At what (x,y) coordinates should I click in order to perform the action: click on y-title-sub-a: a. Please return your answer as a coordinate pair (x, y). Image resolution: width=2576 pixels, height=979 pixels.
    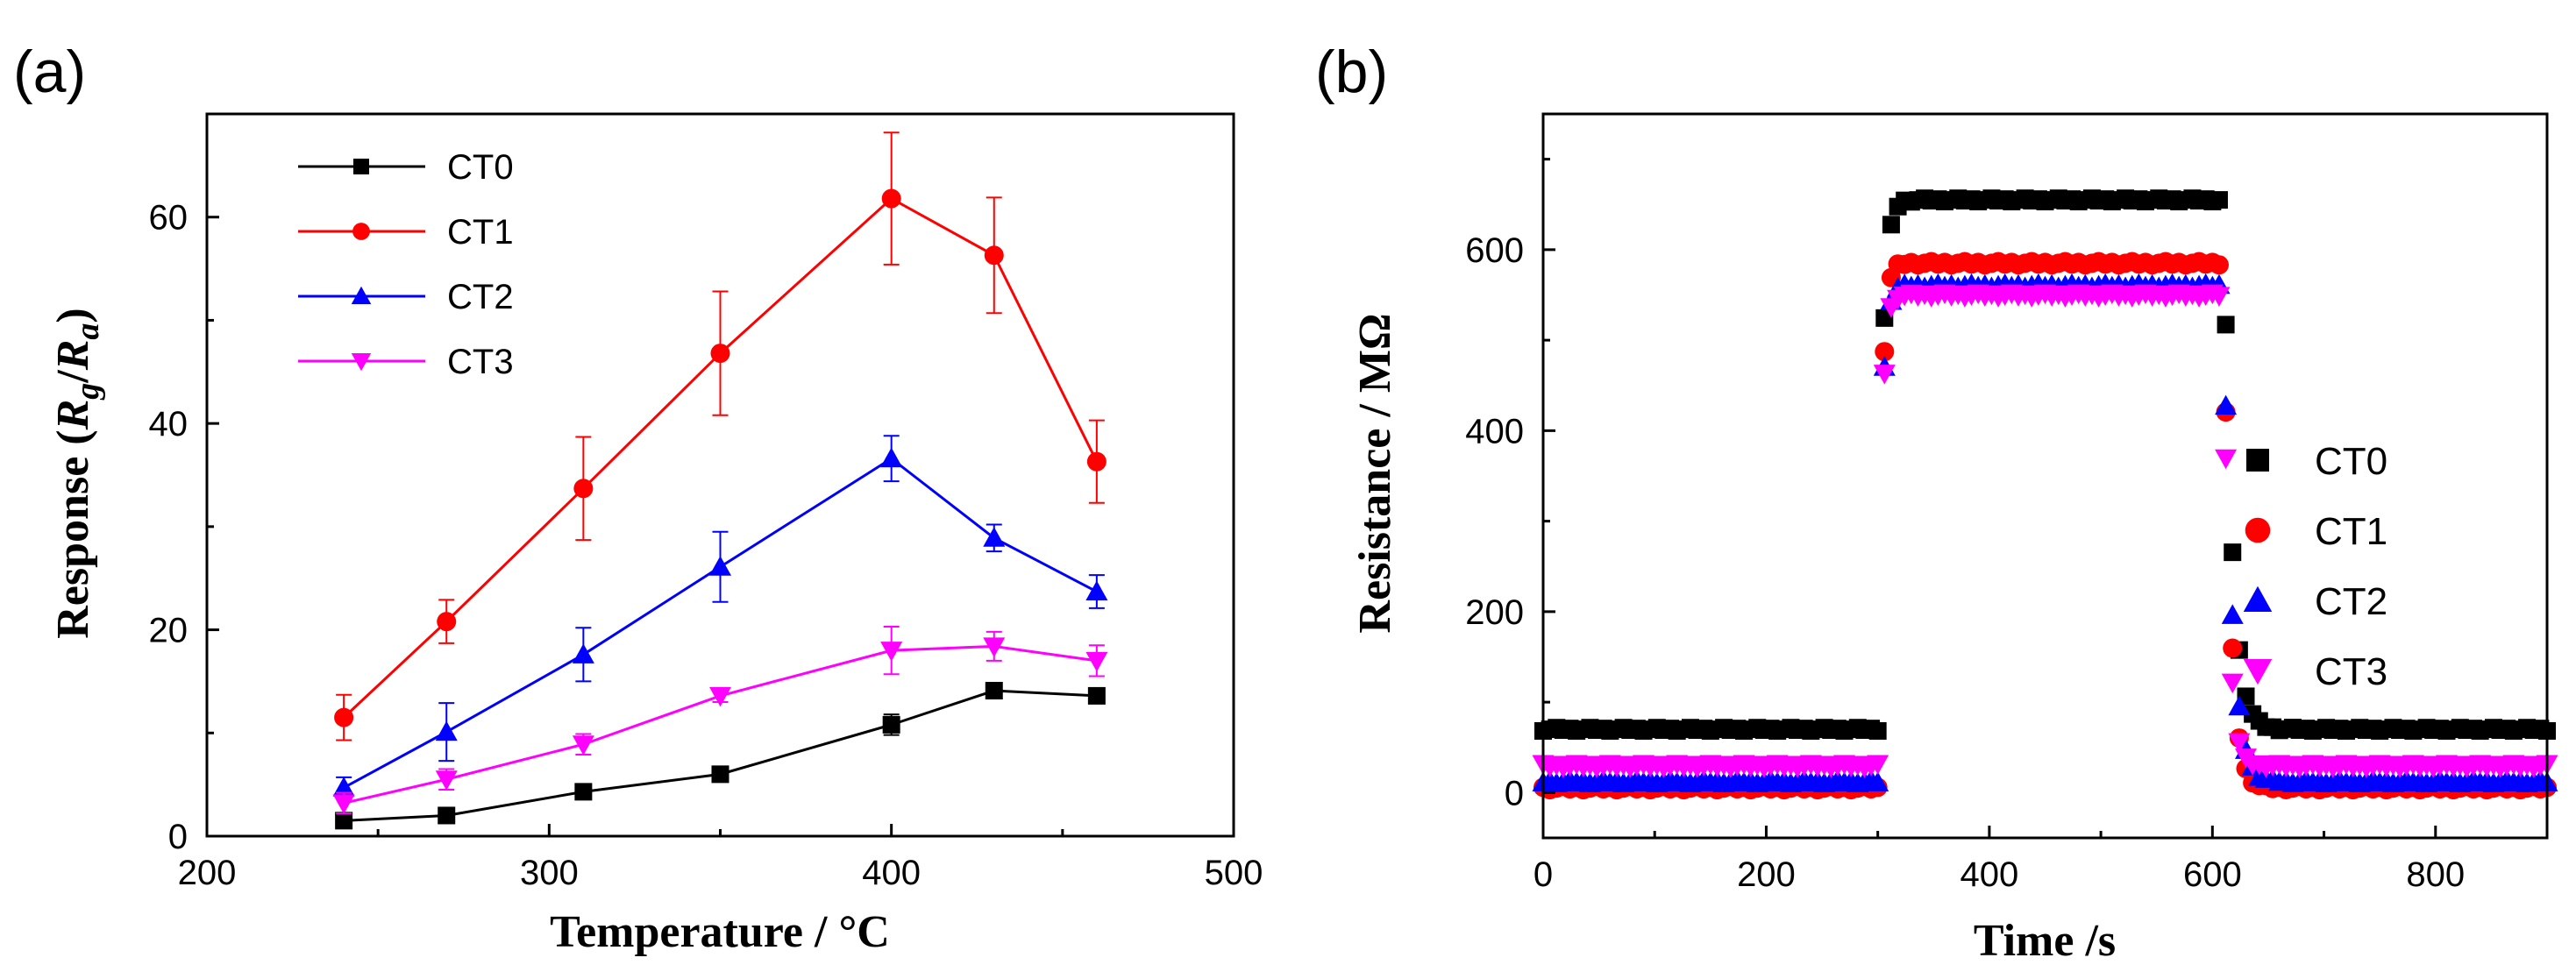
    Looking at the image, I should click on (87, 331).